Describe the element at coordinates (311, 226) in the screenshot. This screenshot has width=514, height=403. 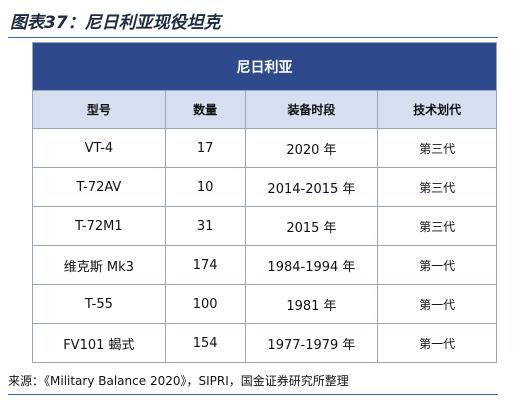
I see `table-cell: 2015 年` at that location.